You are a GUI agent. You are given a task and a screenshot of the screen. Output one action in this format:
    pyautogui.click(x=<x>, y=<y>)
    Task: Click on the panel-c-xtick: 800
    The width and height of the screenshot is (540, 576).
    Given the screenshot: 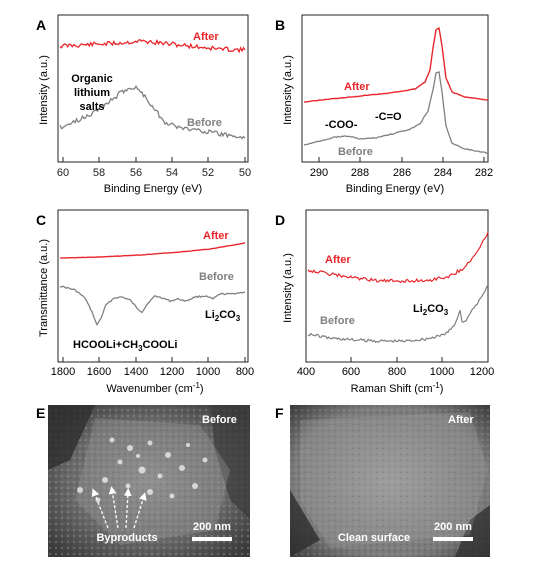 What is the action you would take?
    pyautogui.click(x=245, y=372)
    